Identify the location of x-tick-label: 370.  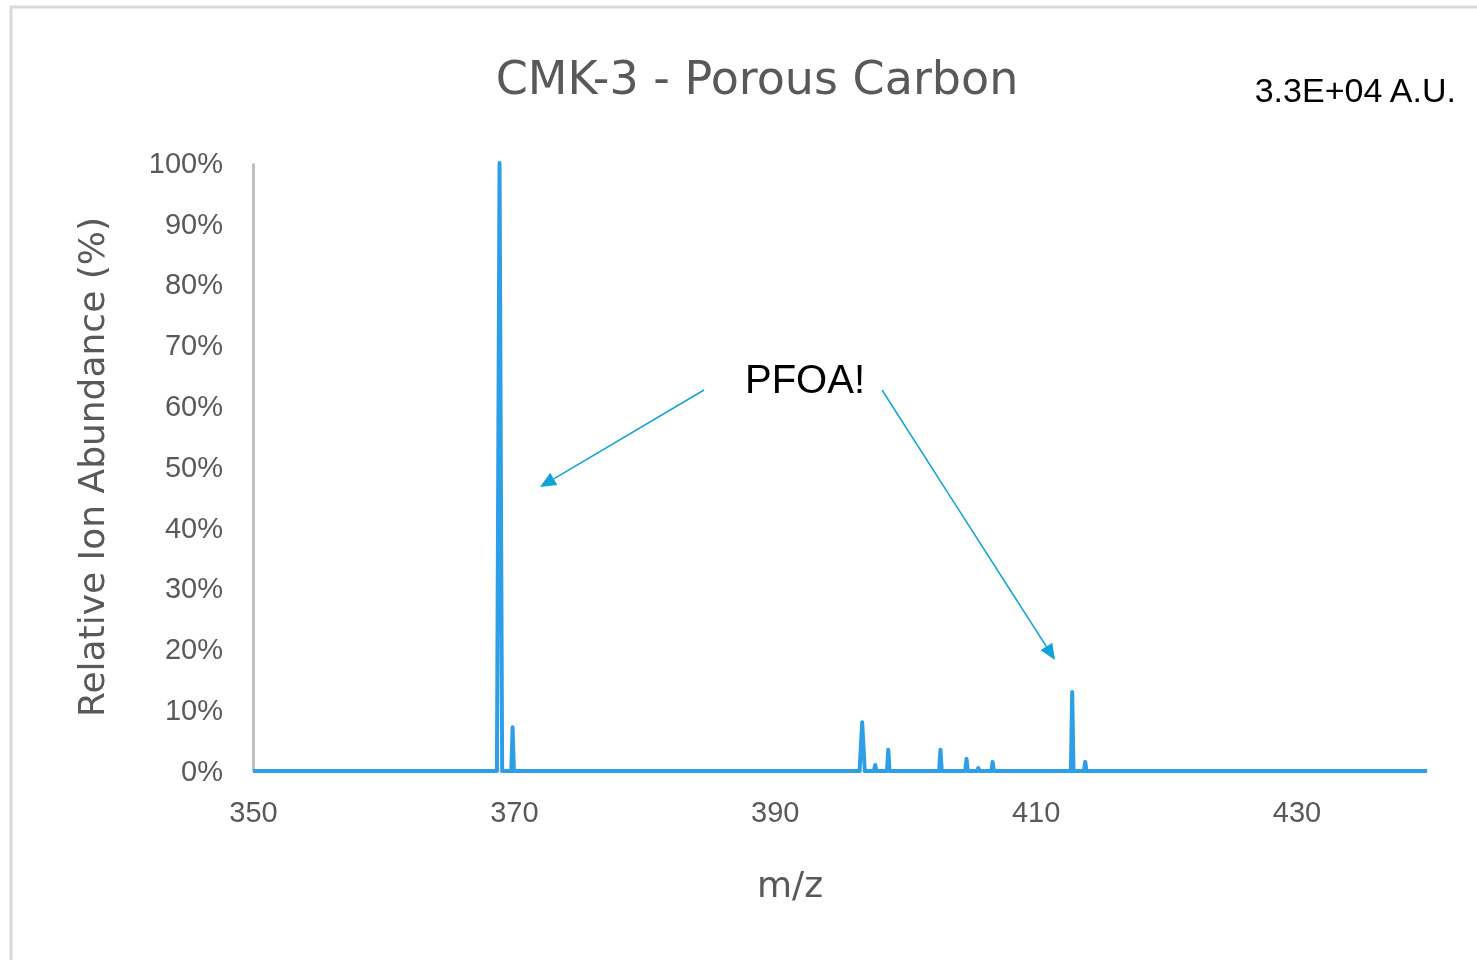
(514, 811).